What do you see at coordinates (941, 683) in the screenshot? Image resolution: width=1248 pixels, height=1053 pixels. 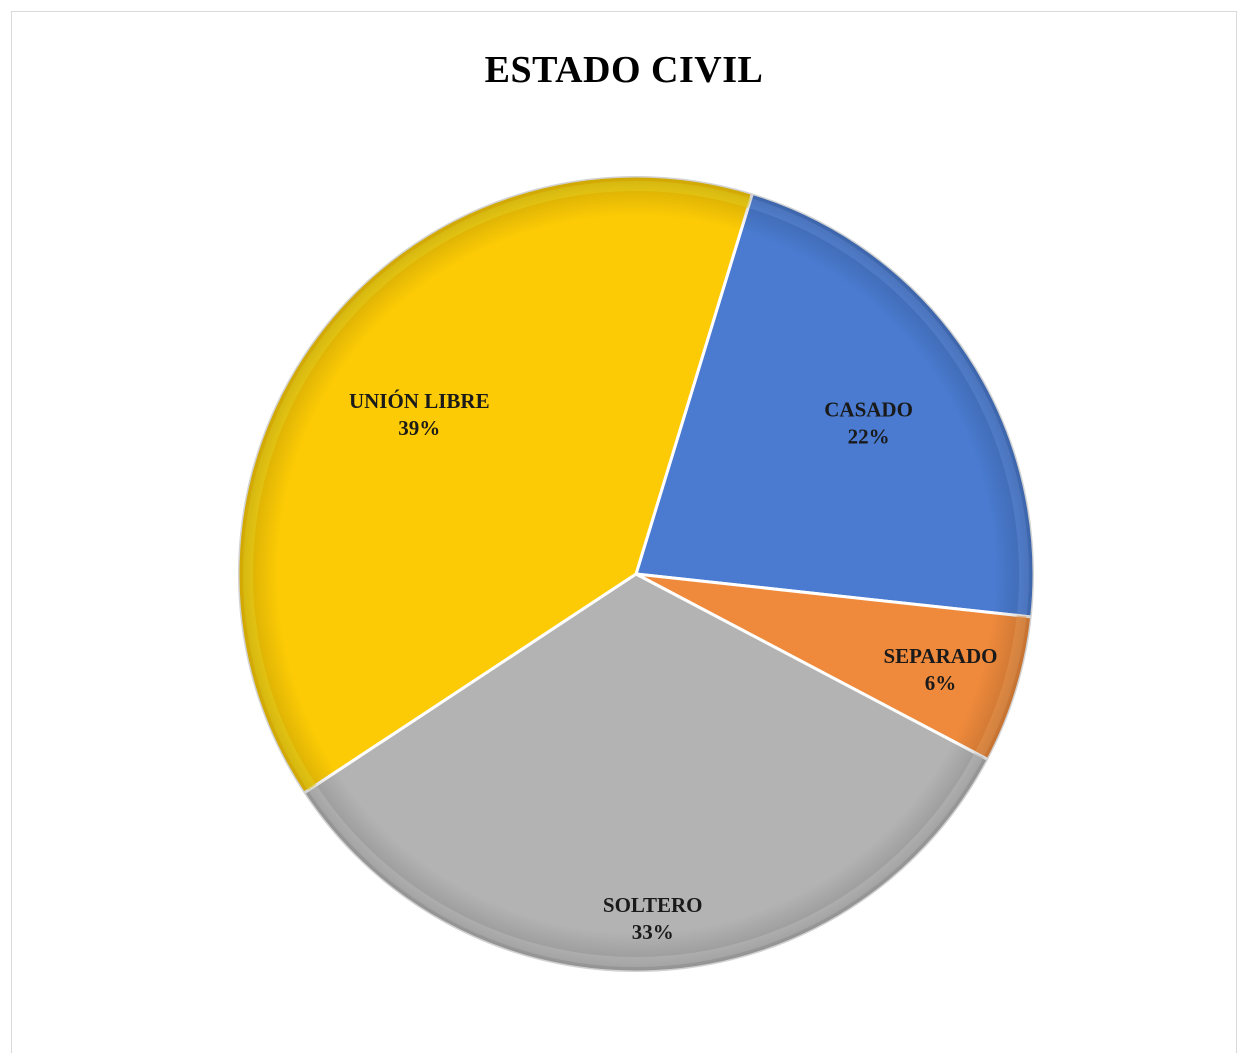 I see `slice-label-percent: 6%` at bounding box center [941, 683].